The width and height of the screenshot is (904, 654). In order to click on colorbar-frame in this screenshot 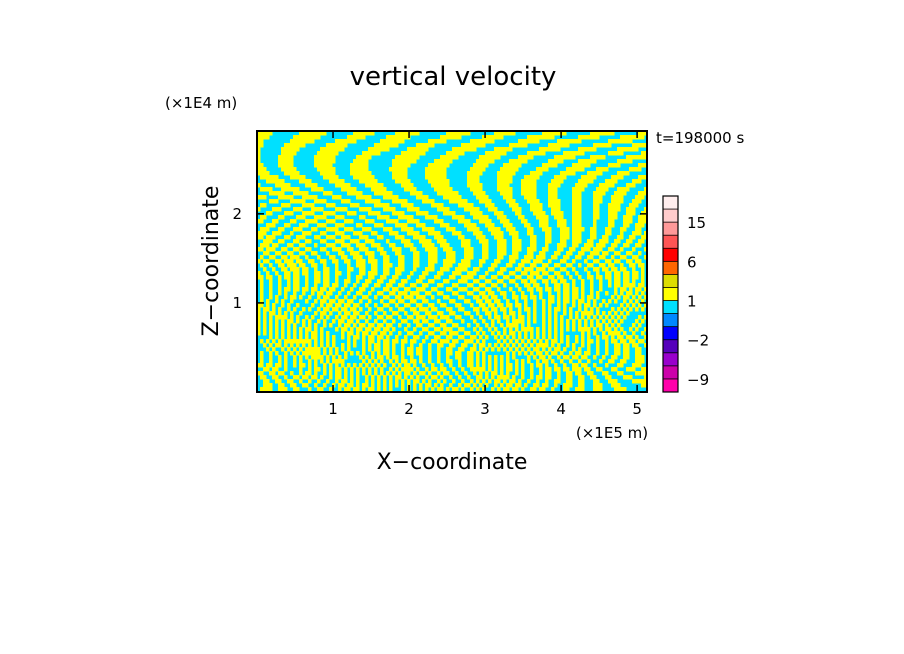, I will do `click(670, 294)`.